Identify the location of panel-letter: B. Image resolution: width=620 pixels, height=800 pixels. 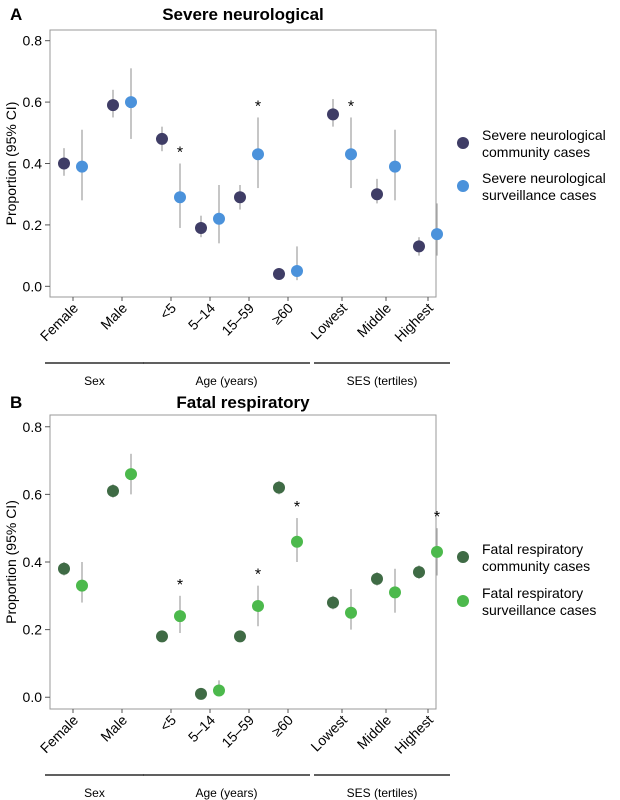
(16, 402).